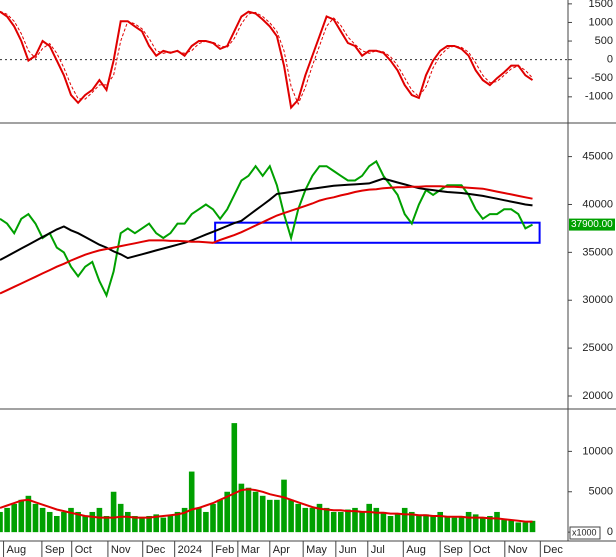 This screenshot has height=557, width=616. Describe the element at coordinates (453, 550) in the screenshot. I see `x-tick-label: Sep` at that location.